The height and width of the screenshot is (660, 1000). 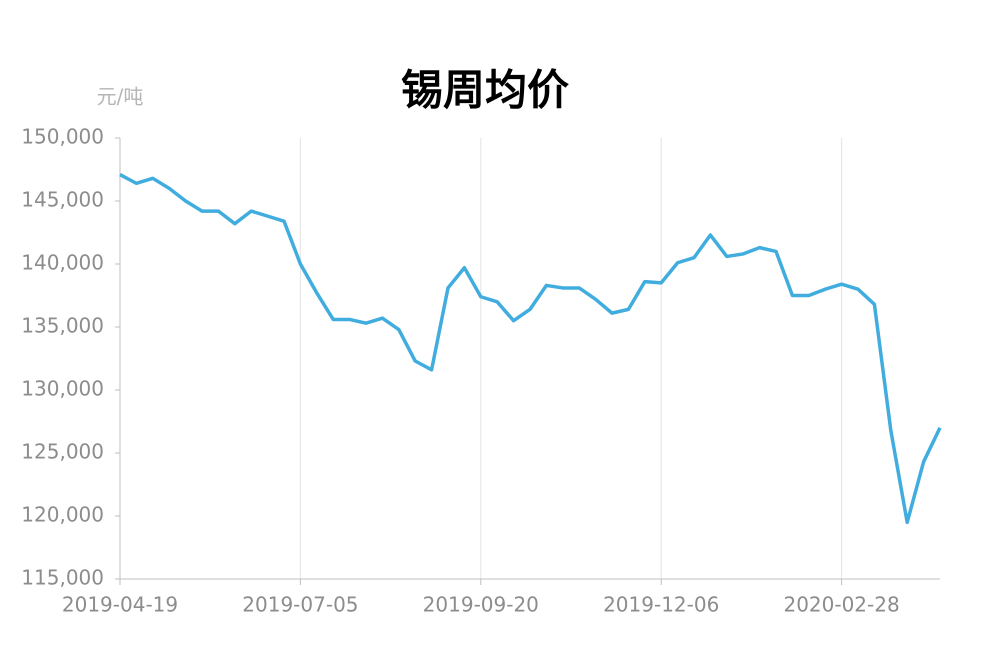 I want to click on y-tick-label: 115,000, so click(x=62, y=578).